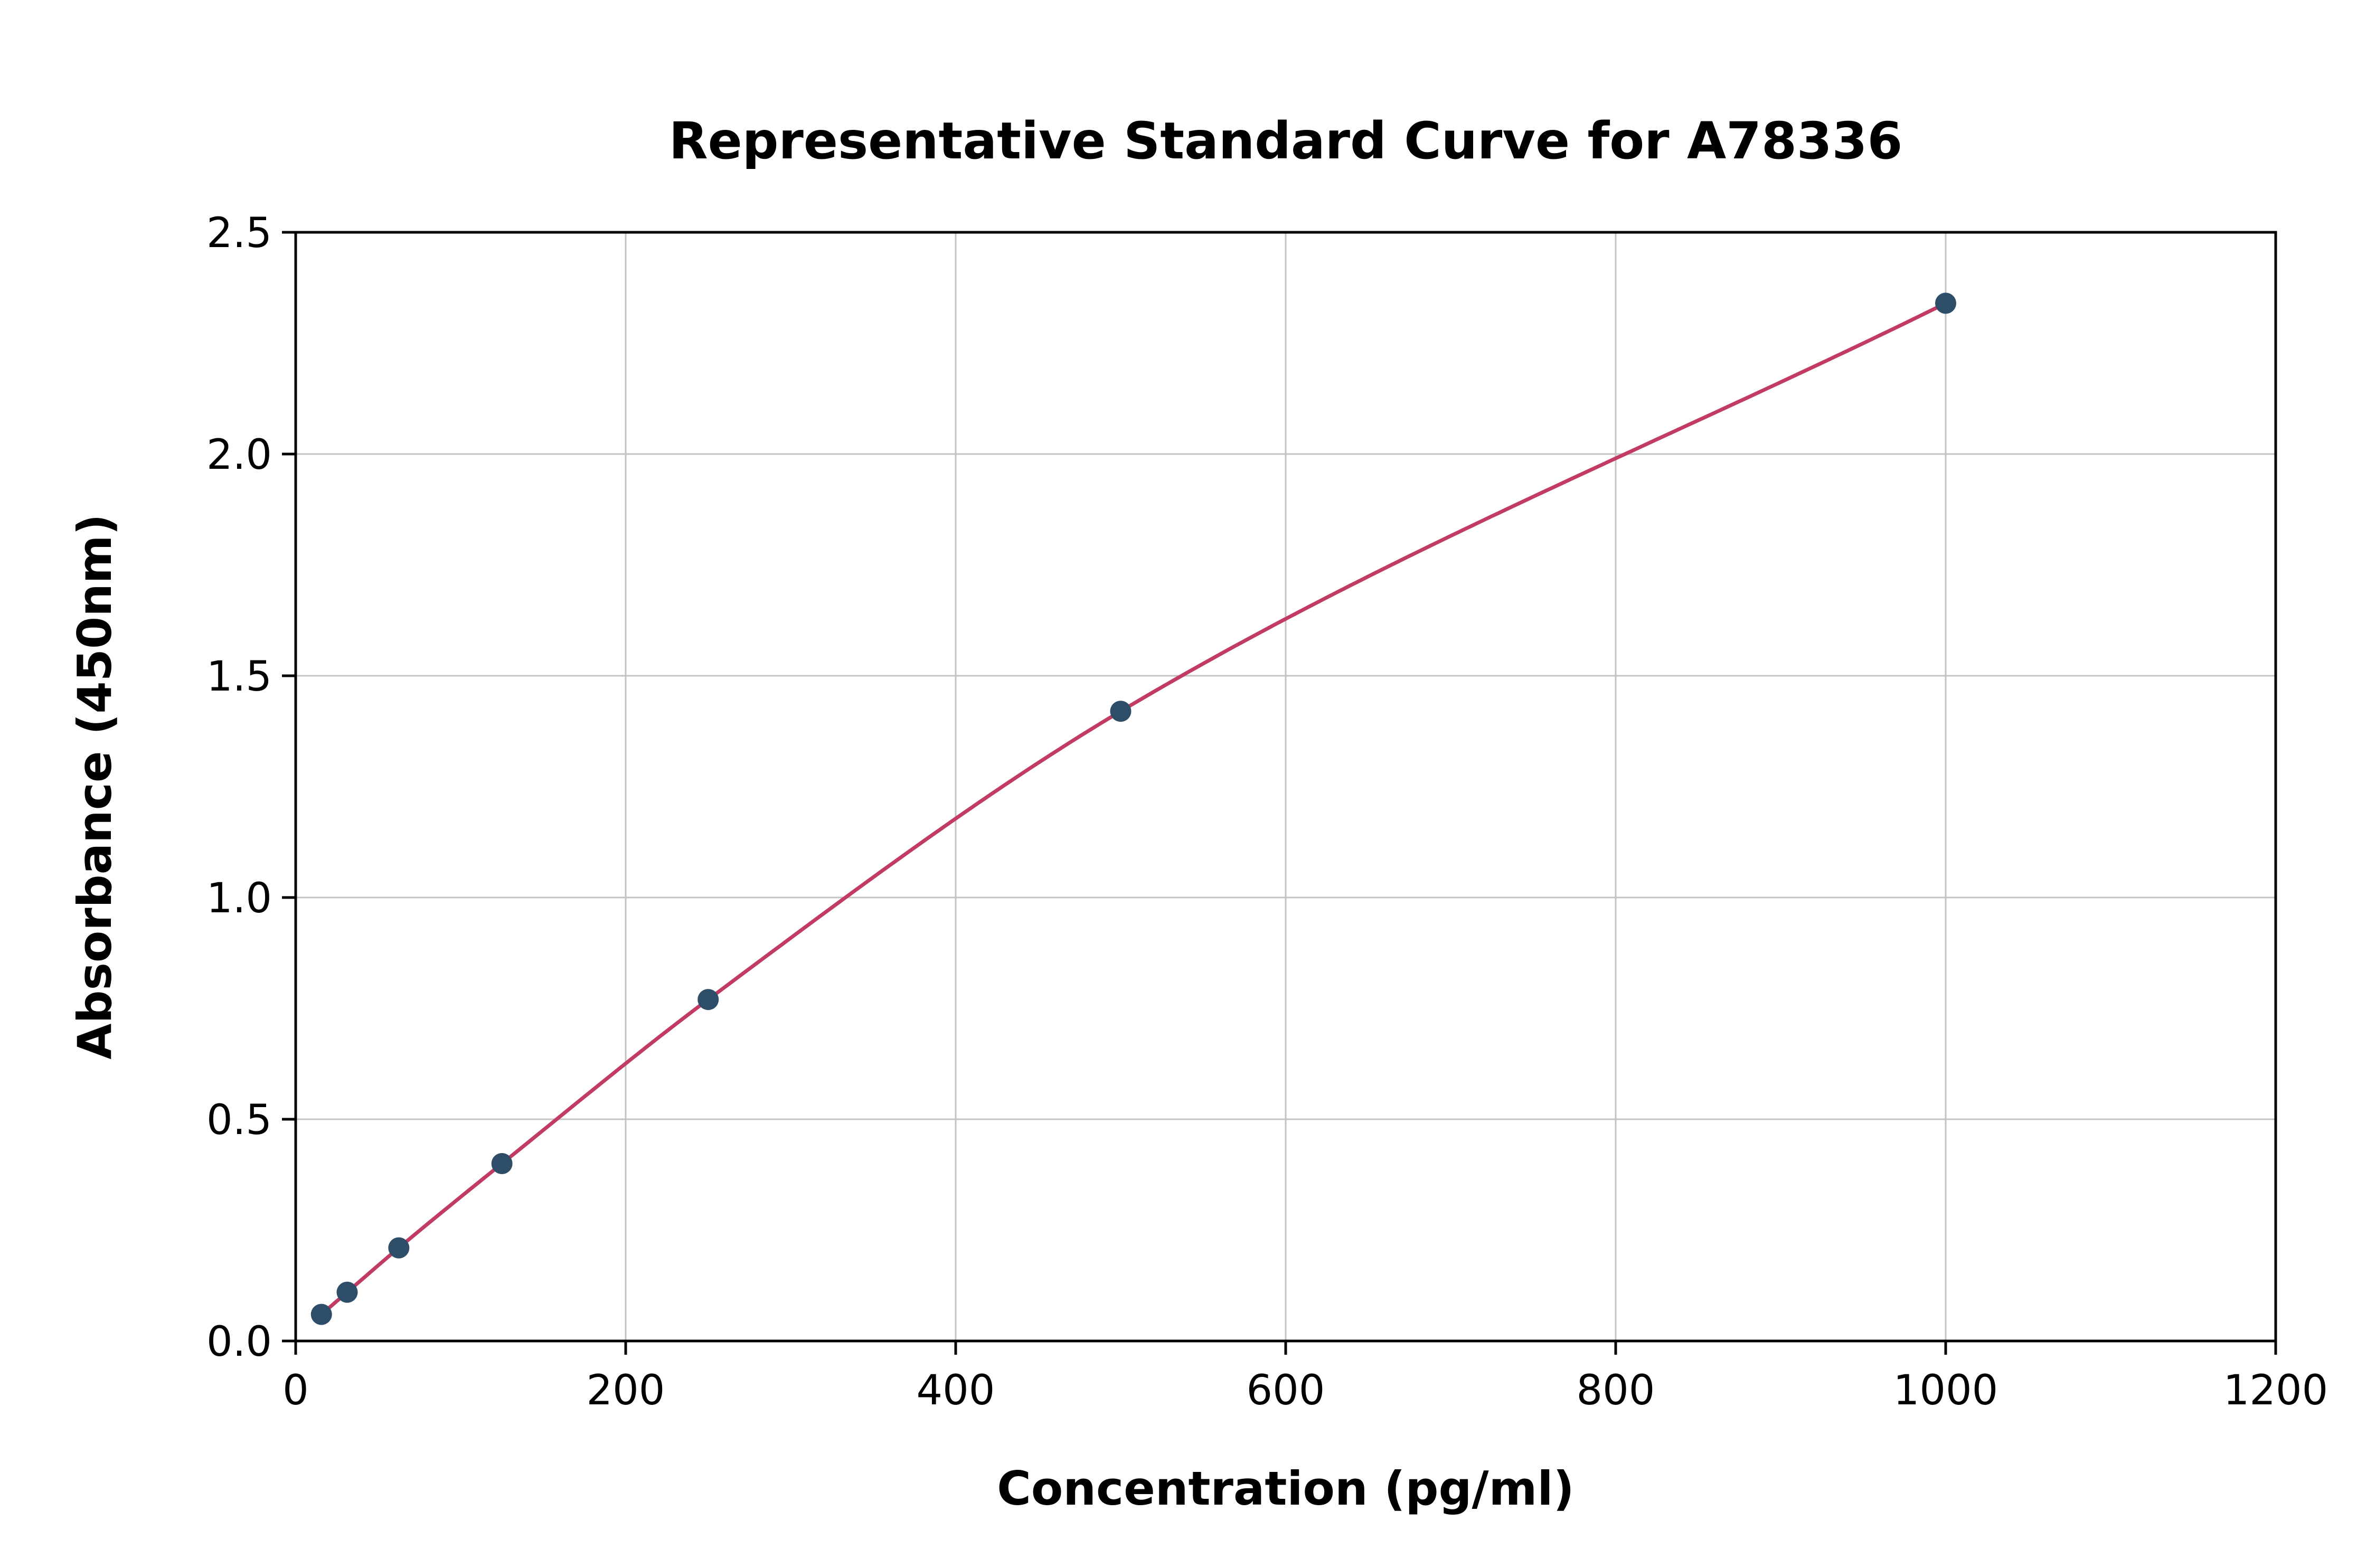  What do you see at coordinates (1946, 1390) in the screenshot?
I see `x-tick-label: 1000` at bounding box center [1946, 1390].